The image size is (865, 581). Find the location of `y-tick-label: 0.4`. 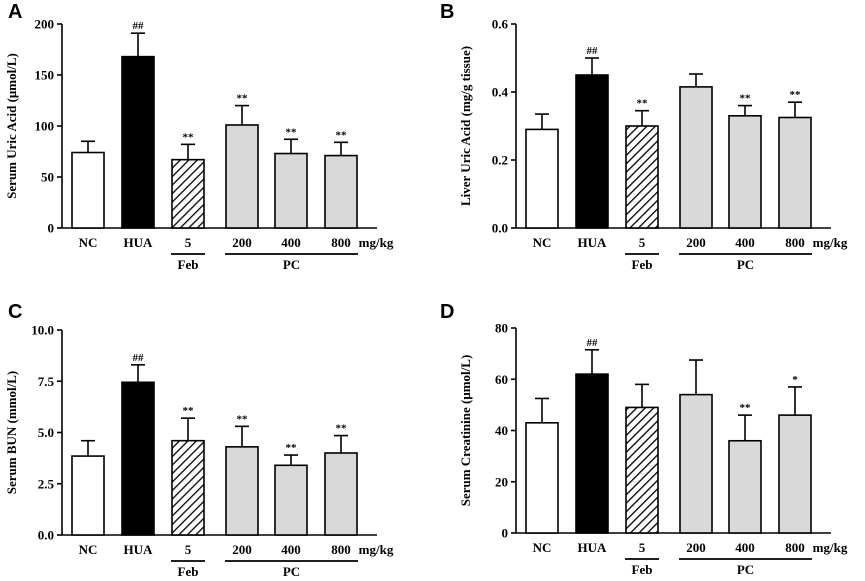

y-tick-label: 0.4 is located at coordinates (500, 92).